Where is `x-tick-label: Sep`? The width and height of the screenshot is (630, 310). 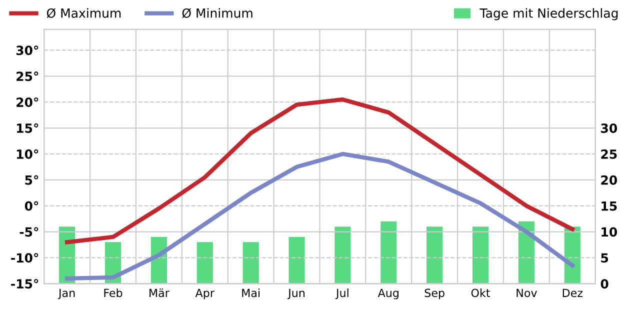
x-tick-label: Sep is located at coordinates (434, 294).